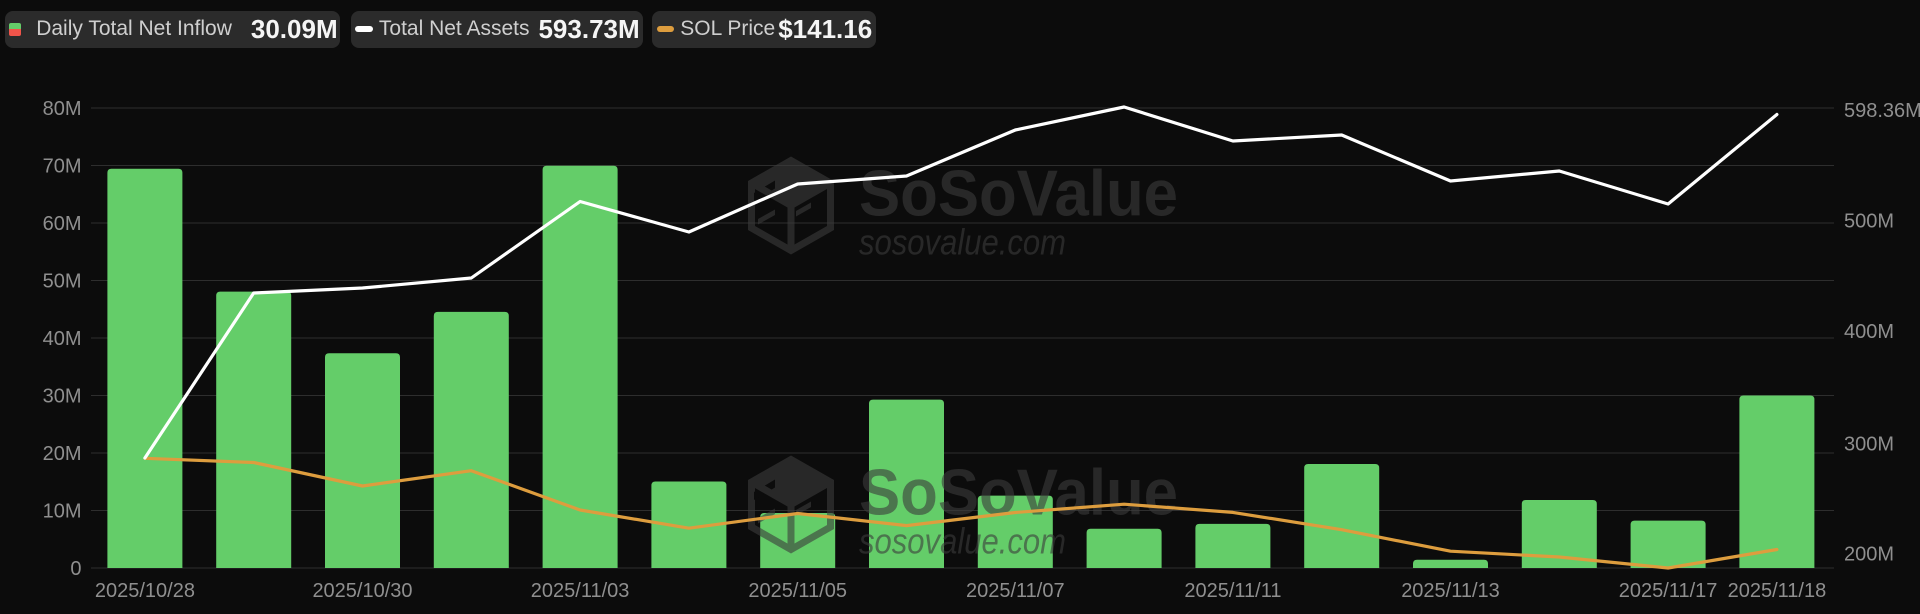 The width and height of the screenshot is (1920, 614). Describe the element at coordinates (75, 569) in the screenshot. I see `svg-text: 0` at that location.